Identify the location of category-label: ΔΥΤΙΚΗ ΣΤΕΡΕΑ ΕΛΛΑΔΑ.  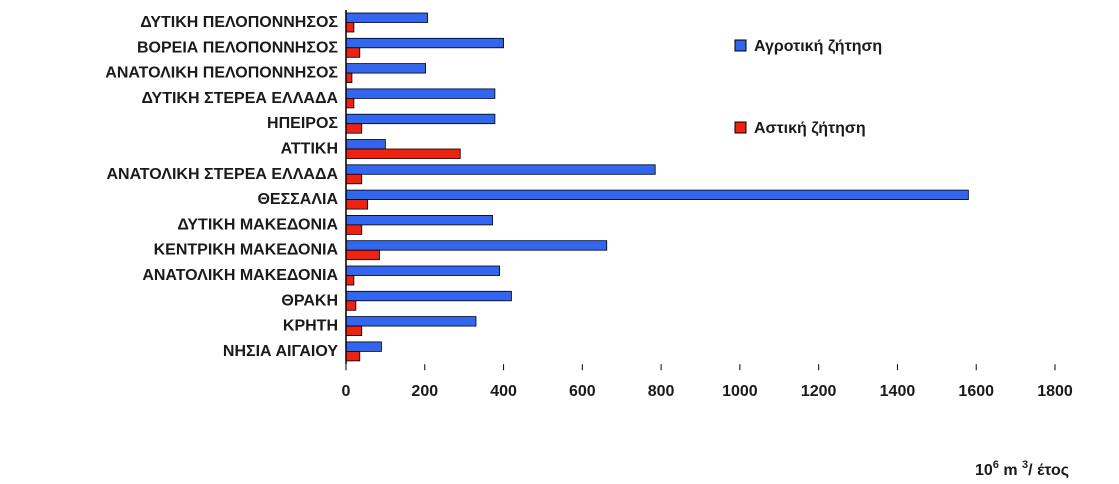
(239, 98).